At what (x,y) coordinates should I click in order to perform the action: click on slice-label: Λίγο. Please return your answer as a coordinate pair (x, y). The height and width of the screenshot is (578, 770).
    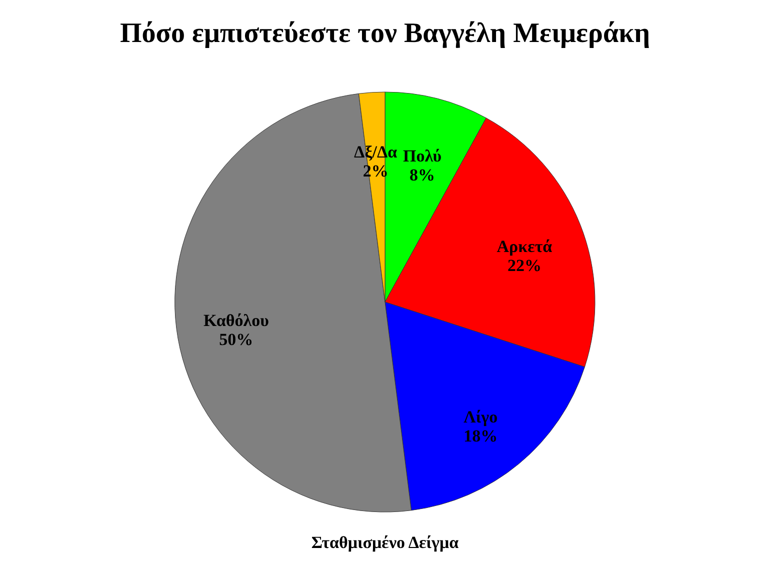
    Looking at the image, I should click on (481, 417).